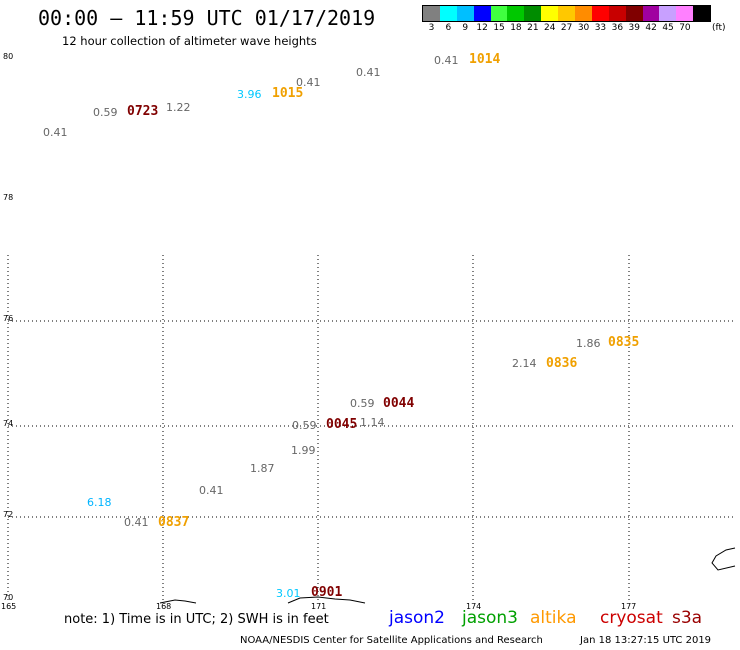 The image size is (740, 650). I want to click on legend-label: 21, so click(533, 28).